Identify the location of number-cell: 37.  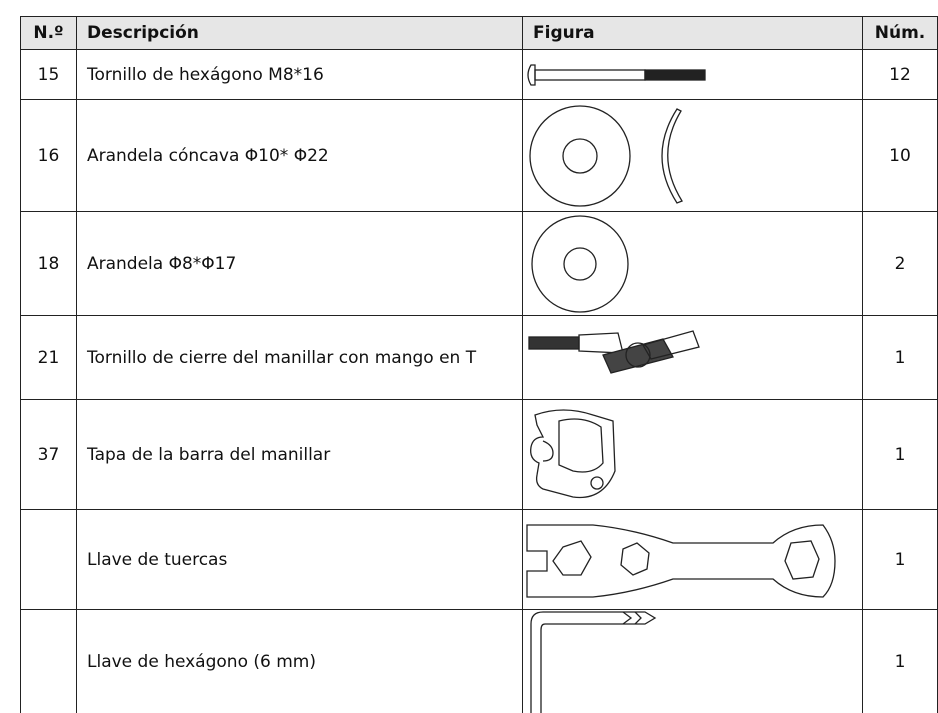
(48, 454).